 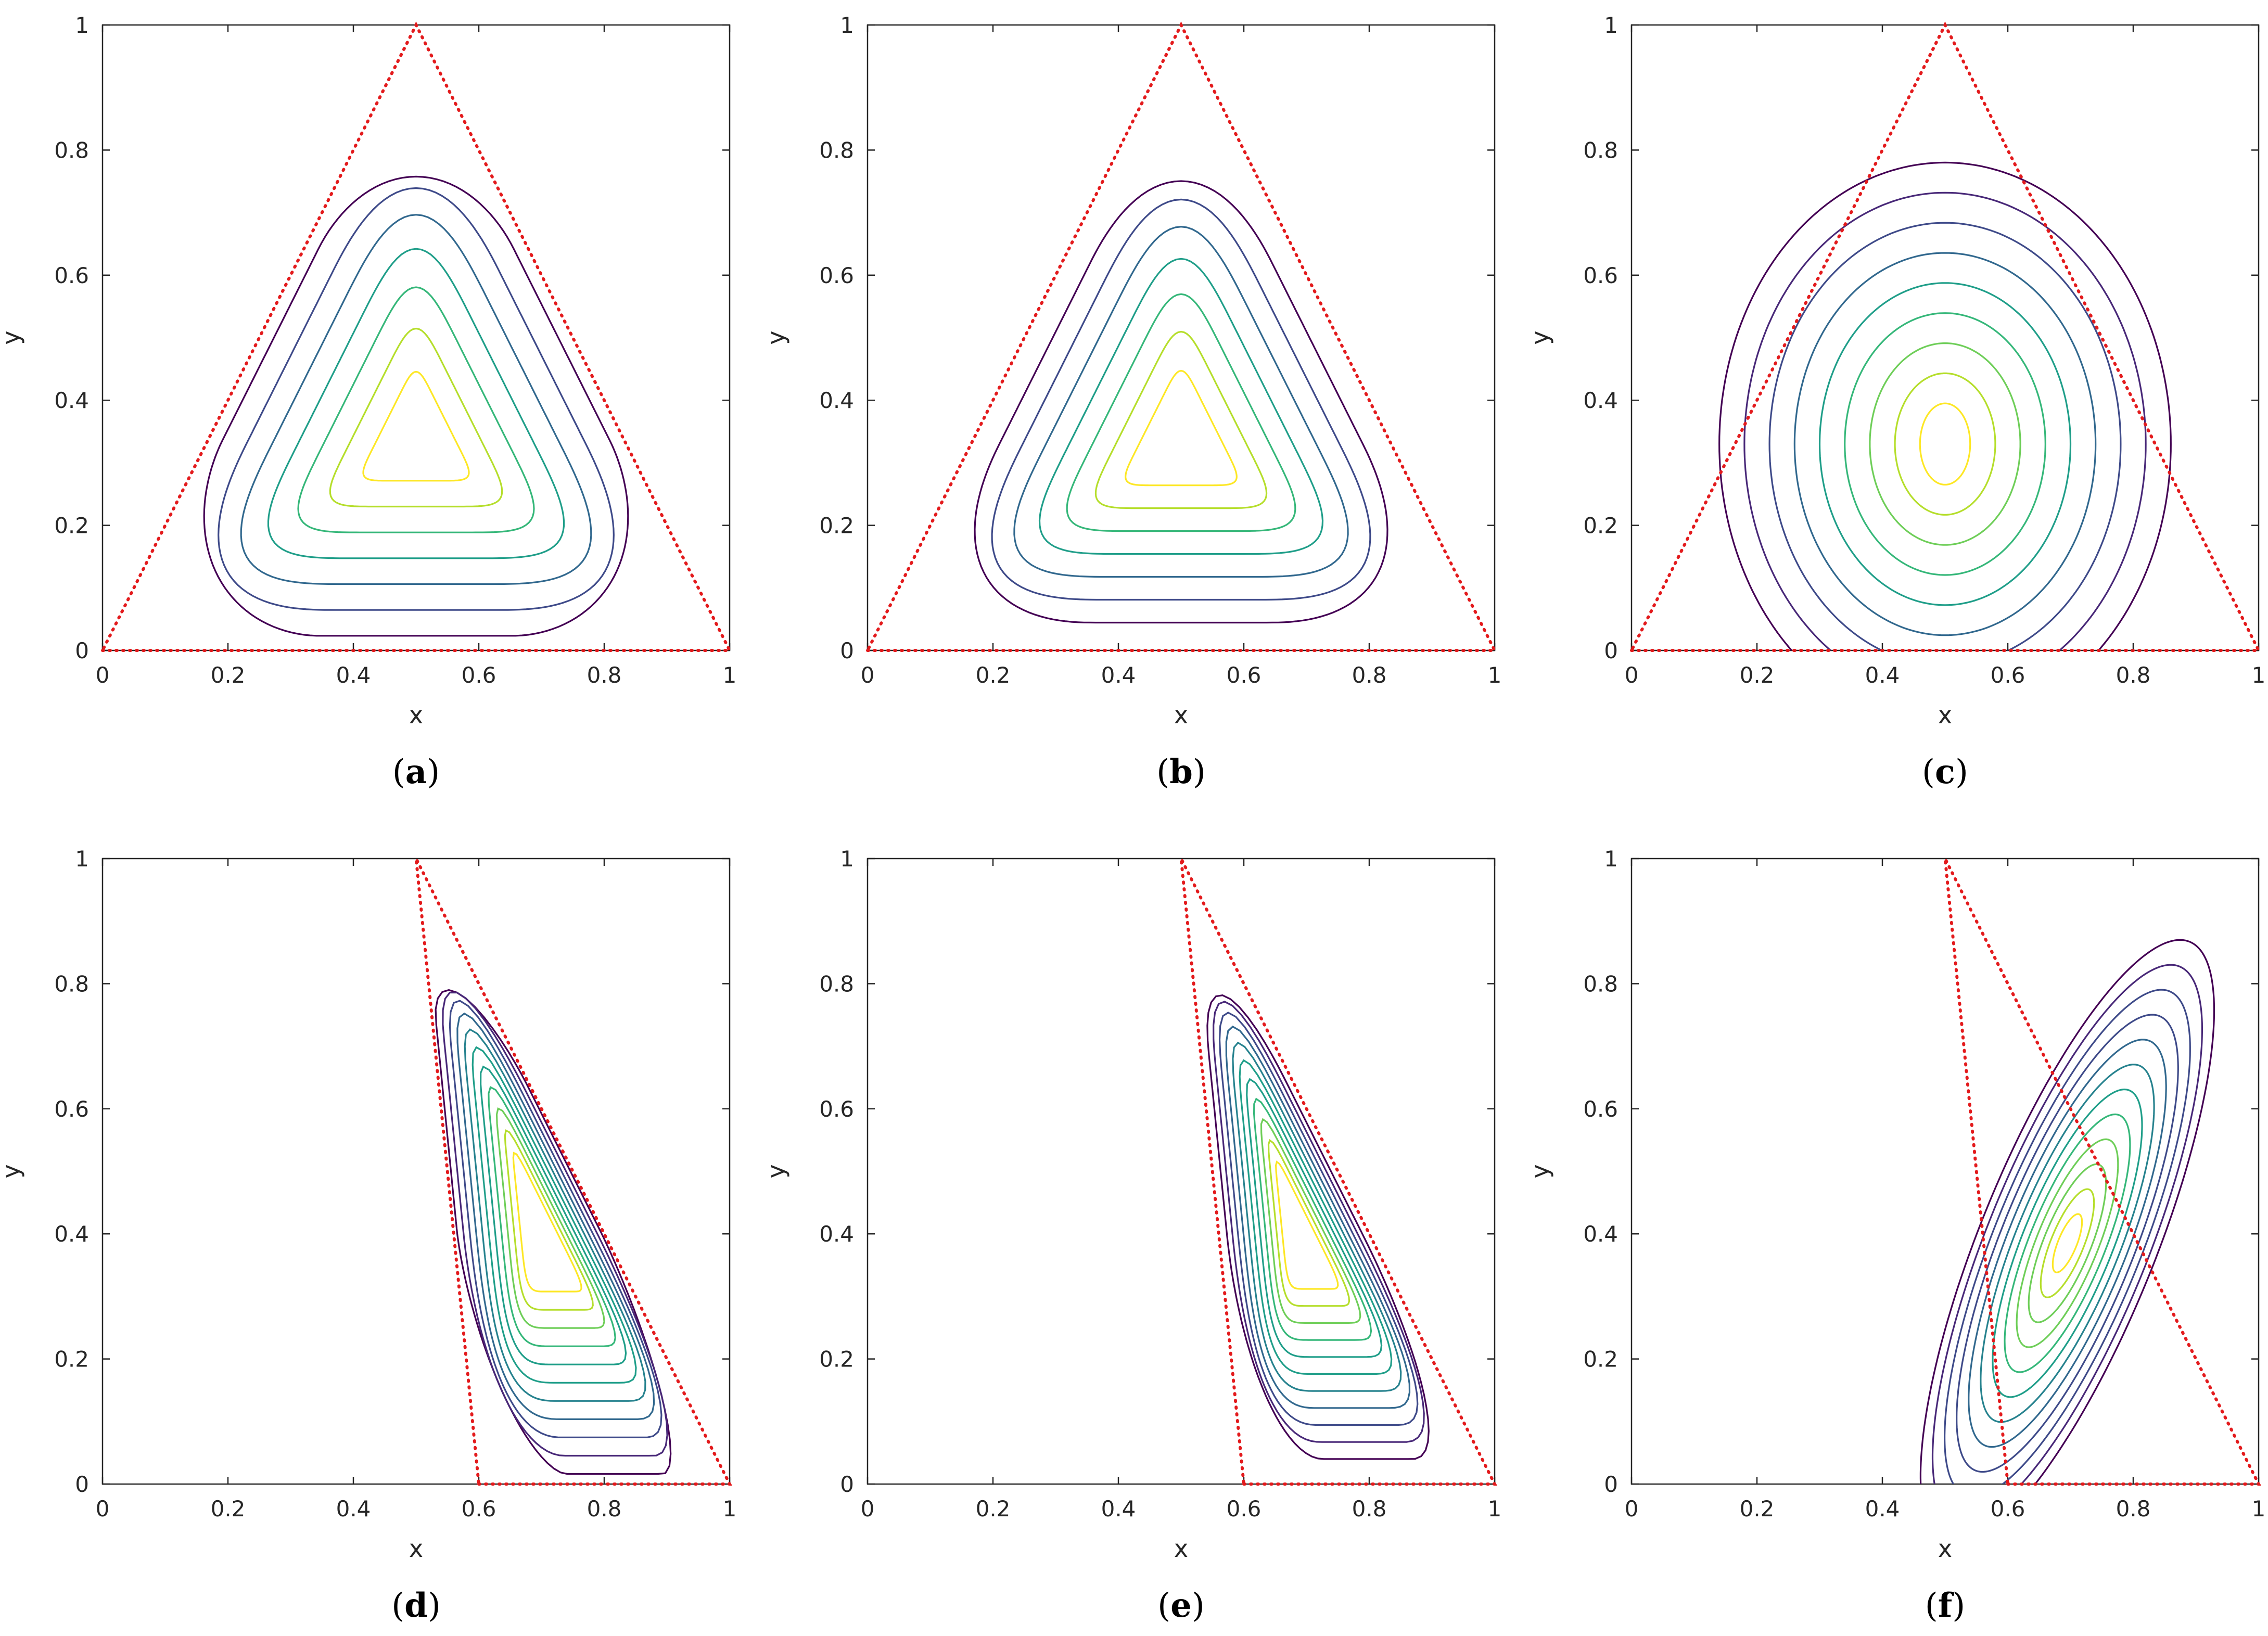 I want to click on panel-a-ytick-label: 0.2, so click(x=72, y=526).